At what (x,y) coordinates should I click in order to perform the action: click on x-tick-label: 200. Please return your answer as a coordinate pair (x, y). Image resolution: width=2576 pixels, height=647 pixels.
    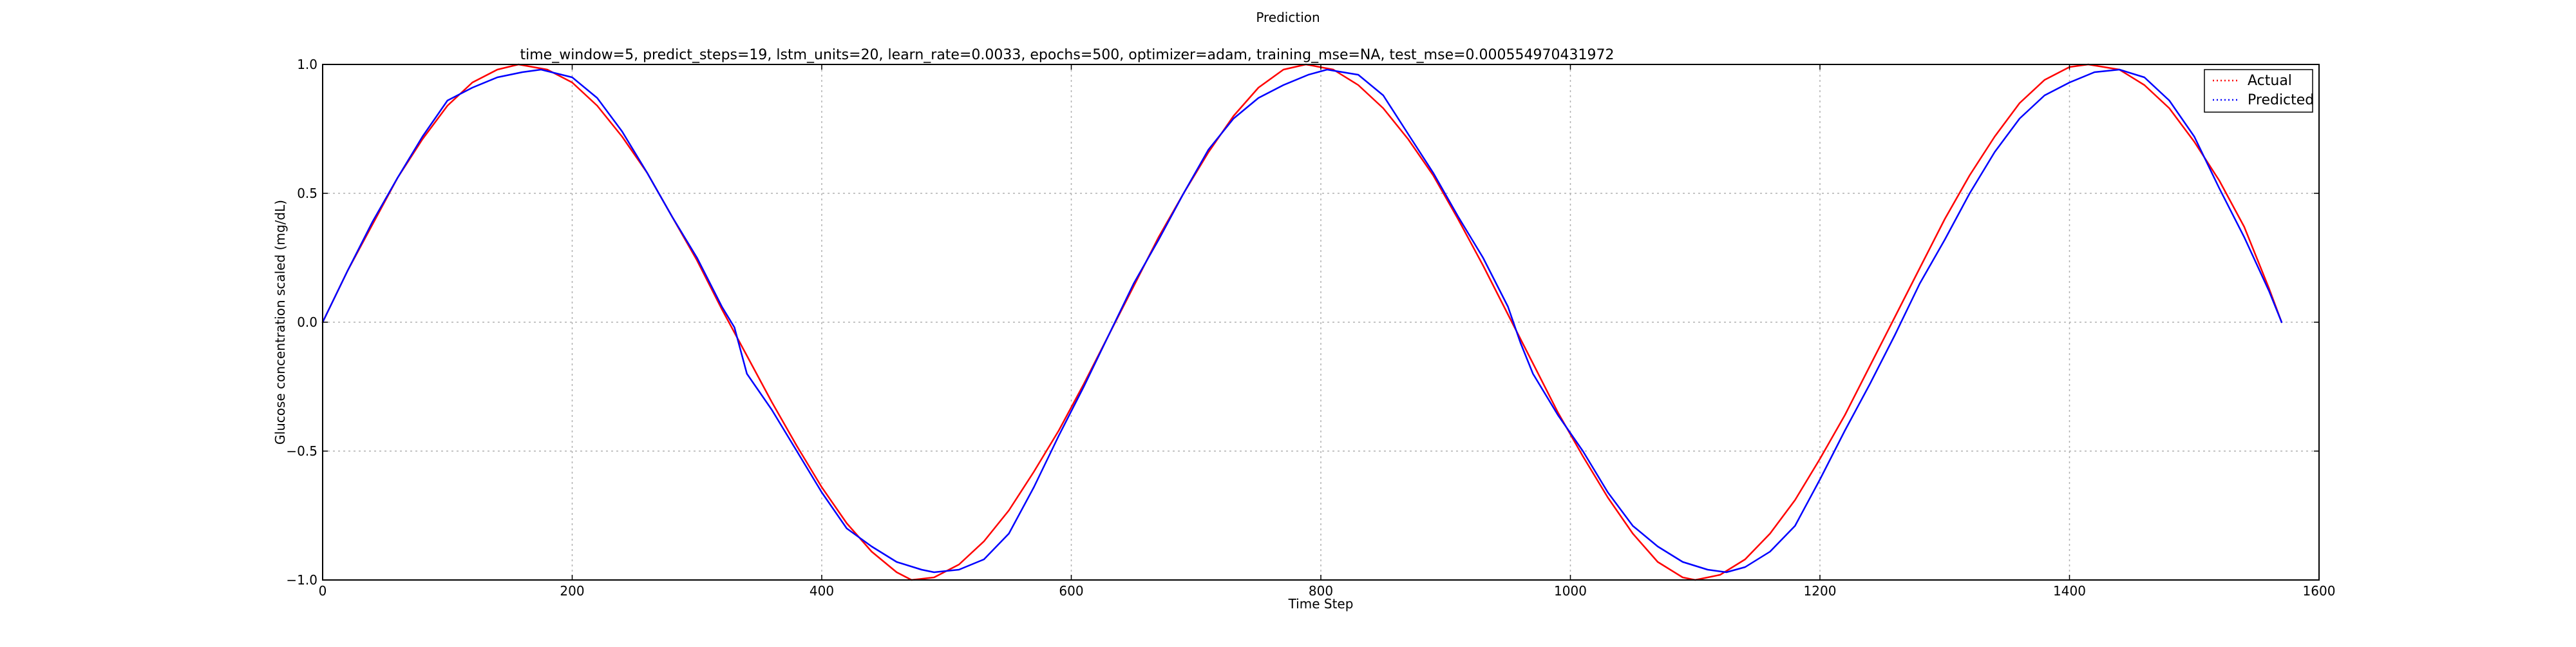
    Looking at the image, I should click on (572, 591).